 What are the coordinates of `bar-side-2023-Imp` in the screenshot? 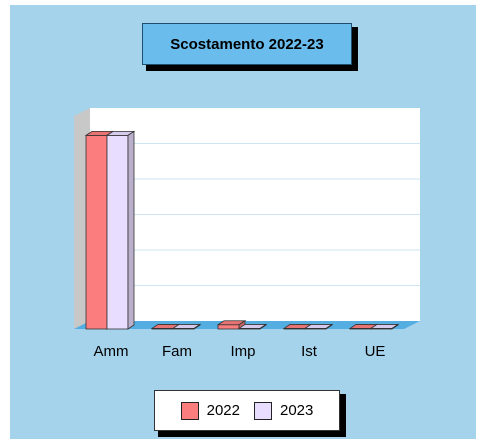 It's located at (263, 326).